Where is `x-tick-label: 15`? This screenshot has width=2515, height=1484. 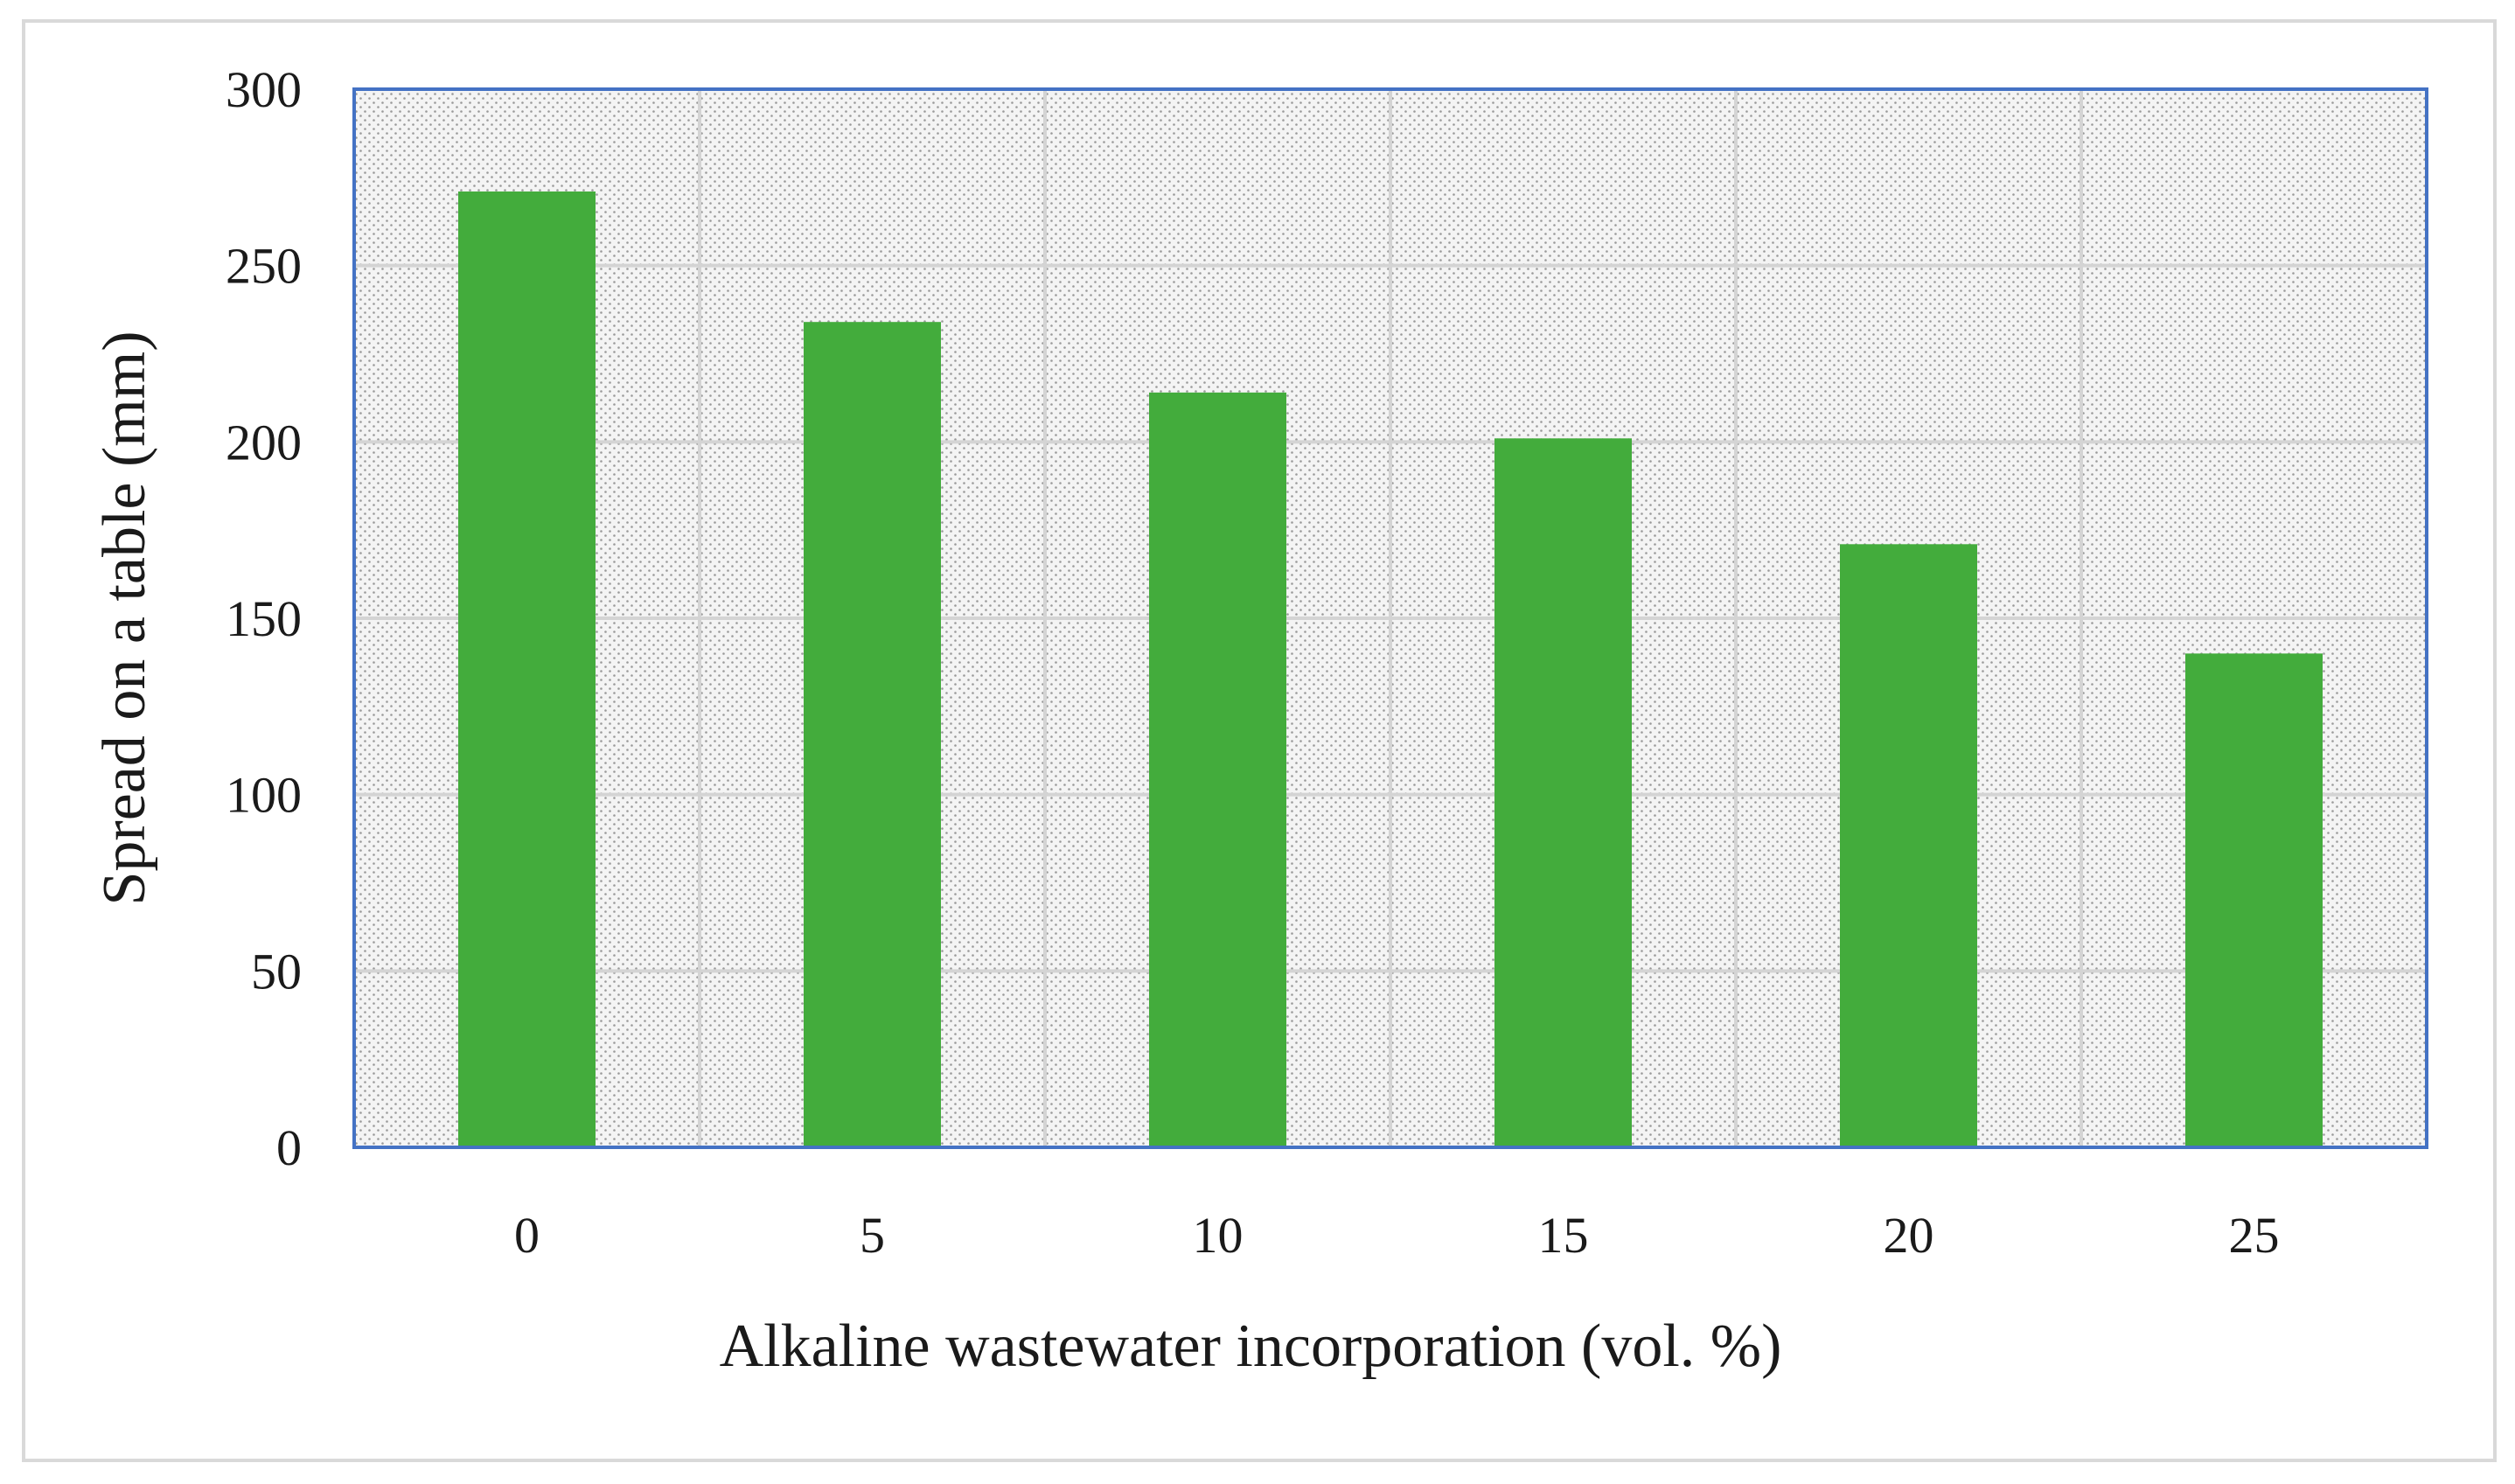
x-tick-label: 15 is located at coordinates (1563, 1235).